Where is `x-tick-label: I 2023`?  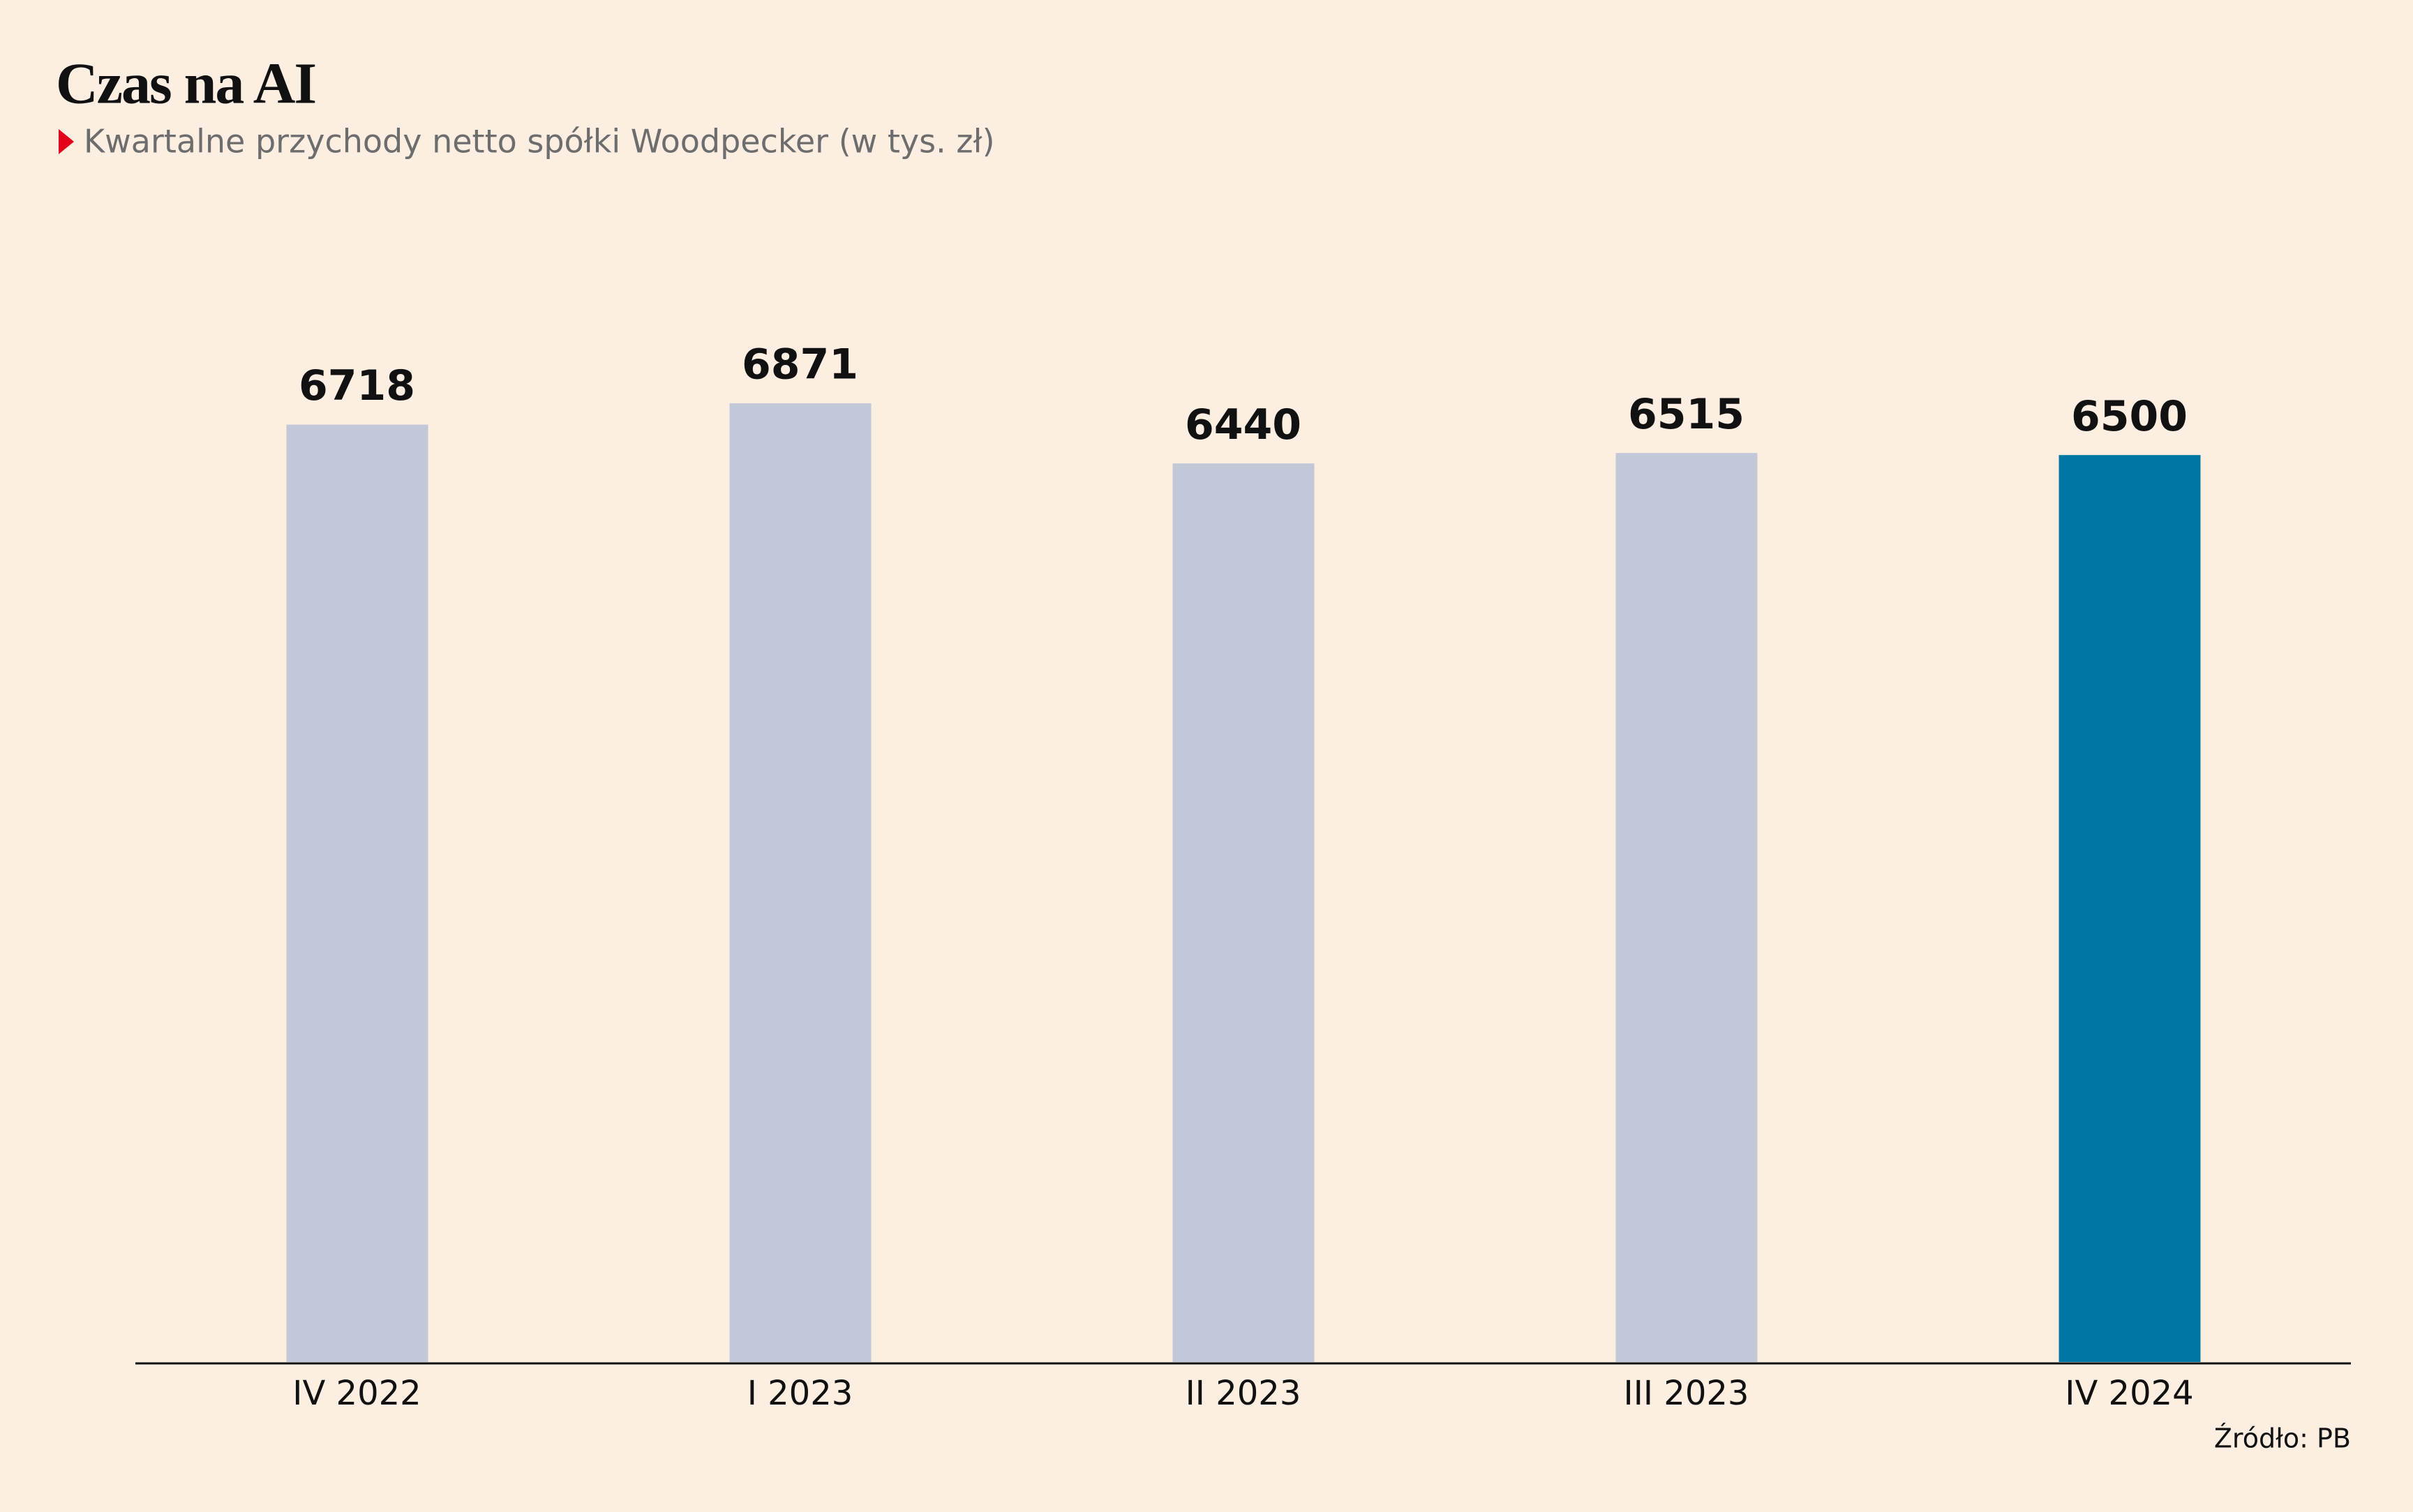
x-tick-label: I 2023 is located at coordinates (800, 1393).